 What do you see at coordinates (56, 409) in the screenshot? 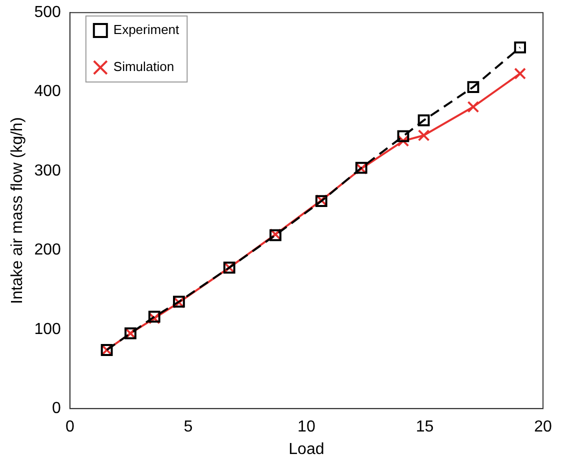
I see `y-tick-label: 0` at bounding box center [56, 409].